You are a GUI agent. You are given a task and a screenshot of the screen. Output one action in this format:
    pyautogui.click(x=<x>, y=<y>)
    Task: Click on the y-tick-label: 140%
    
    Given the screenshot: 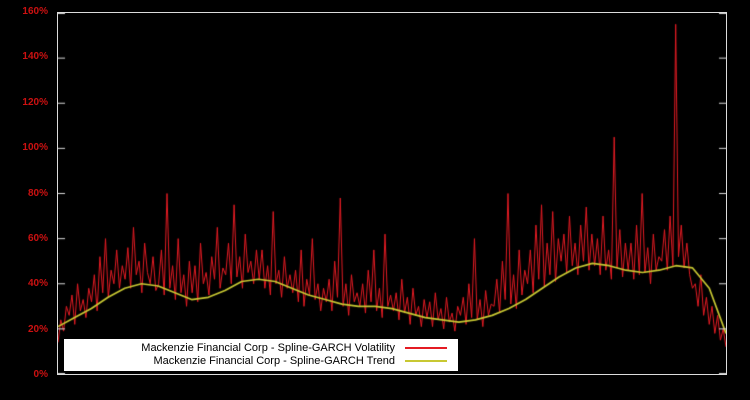 What is the action you would take?
    pyautogui.click(x=35, y=57)
    